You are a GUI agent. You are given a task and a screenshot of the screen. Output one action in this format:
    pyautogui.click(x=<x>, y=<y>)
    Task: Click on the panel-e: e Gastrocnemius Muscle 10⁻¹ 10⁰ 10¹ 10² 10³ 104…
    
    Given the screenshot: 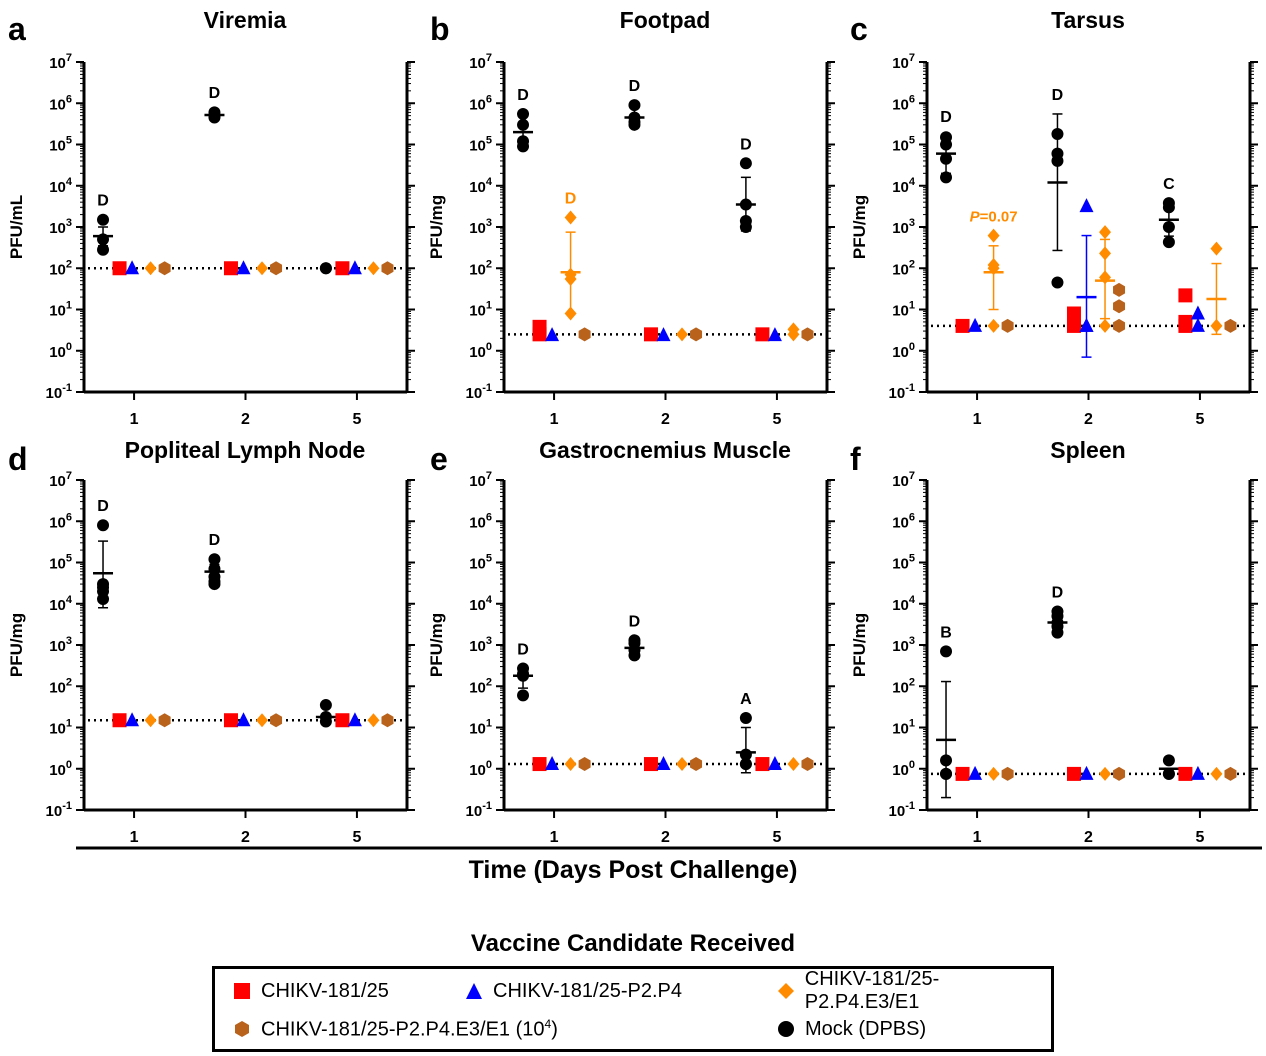 What is the action you would take?
    pyautogui.click(x=631, y=641)
    